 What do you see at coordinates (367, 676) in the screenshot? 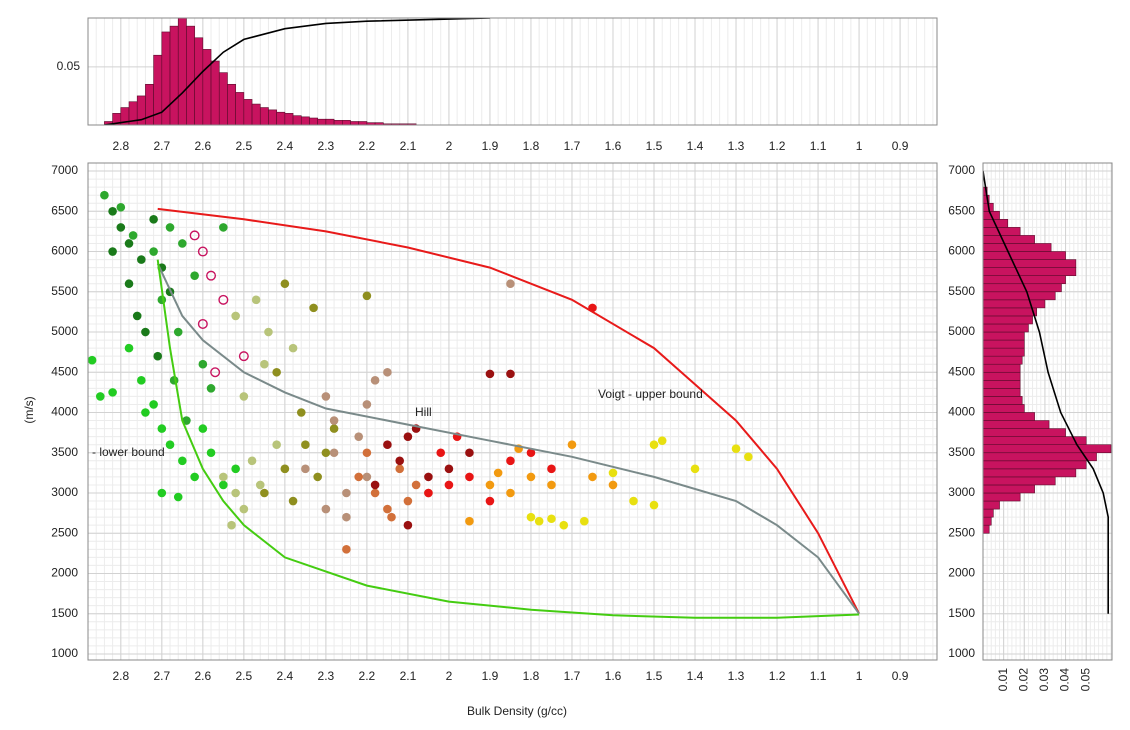
I see `x-tick-label: 2.2` at bounding box center [367, 676].